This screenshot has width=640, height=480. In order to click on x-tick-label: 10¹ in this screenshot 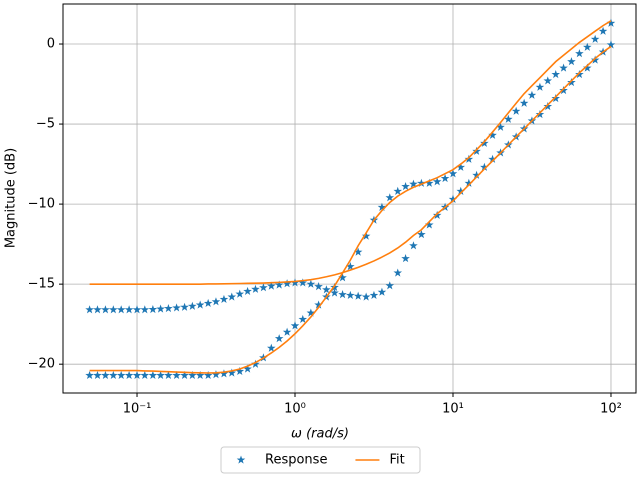, I will do `click(453, 409)`.